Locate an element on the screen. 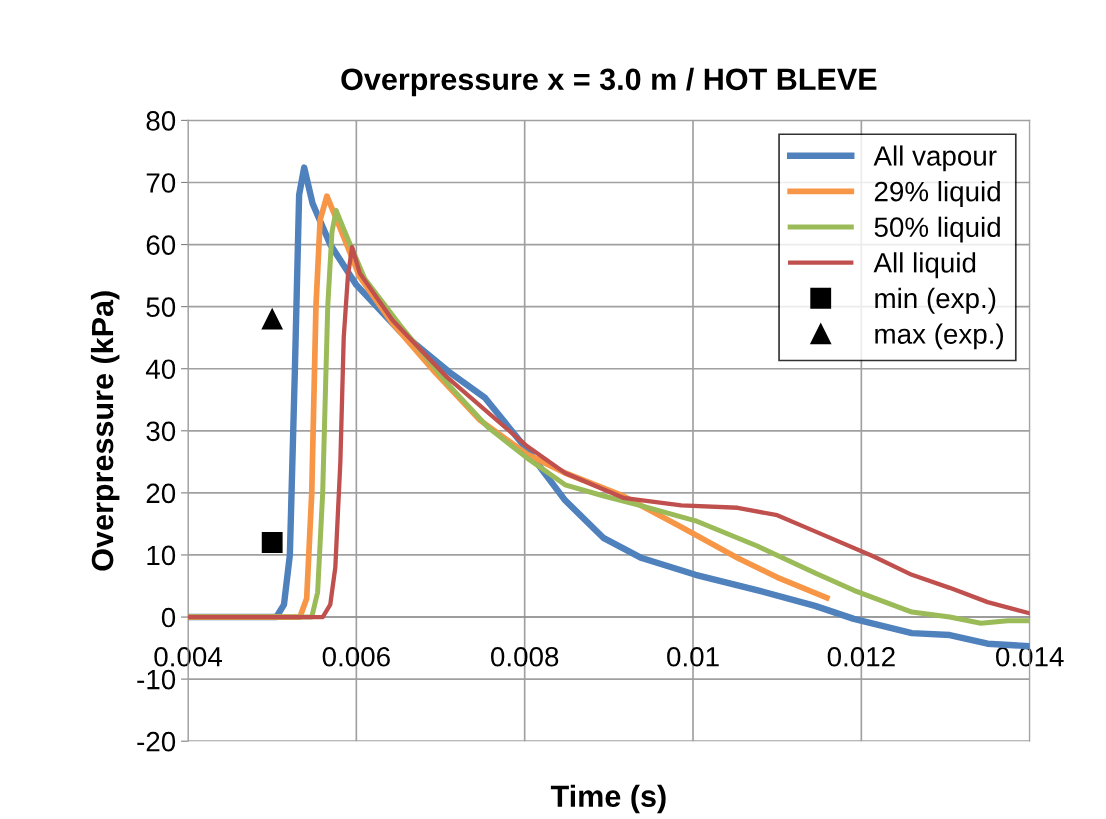 The image size is (1106, 819). y-tick-label: 20 is located at coordinates (161, 493).